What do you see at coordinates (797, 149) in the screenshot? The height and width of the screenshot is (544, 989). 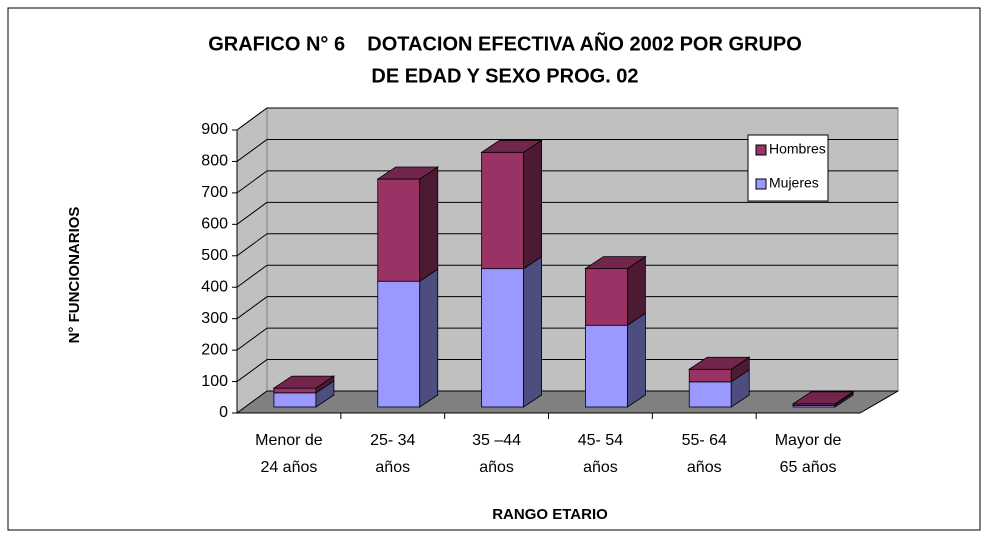 I see `legend-label: Hombres` at bounding box center [797, 149].